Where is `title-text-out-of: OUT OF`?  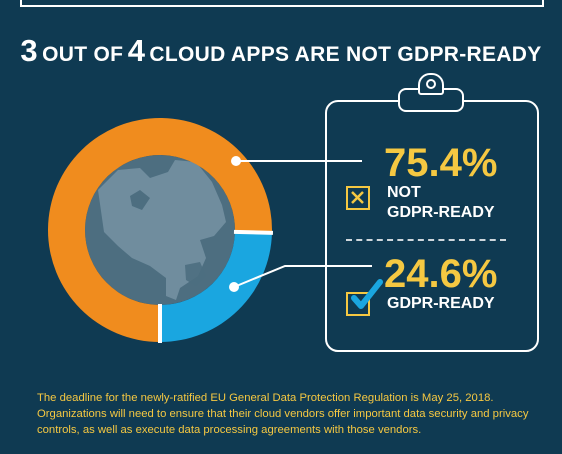 title-text-out-of: OUT OF is located at coordinates (83, 54).